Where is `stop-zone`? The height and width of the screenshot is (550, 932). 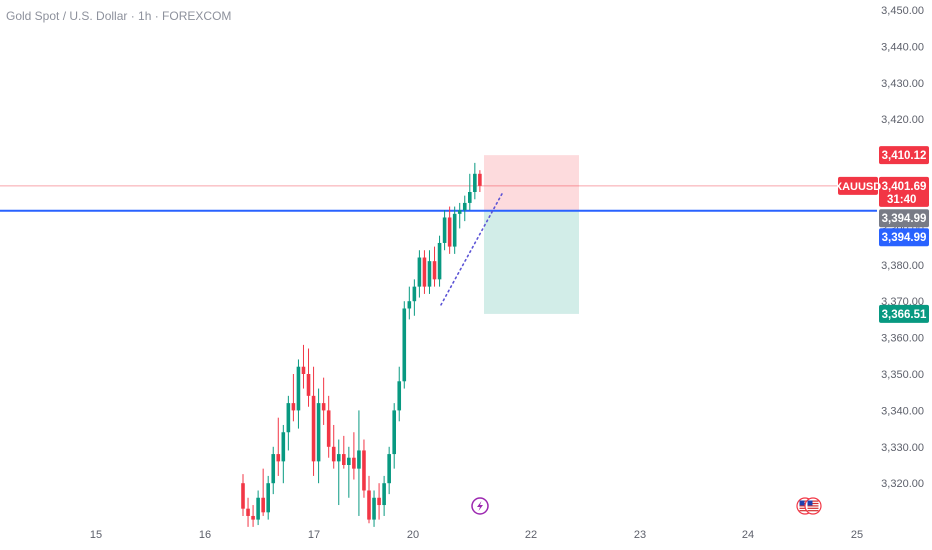 stop-zone is located at coordinates (531, 183).